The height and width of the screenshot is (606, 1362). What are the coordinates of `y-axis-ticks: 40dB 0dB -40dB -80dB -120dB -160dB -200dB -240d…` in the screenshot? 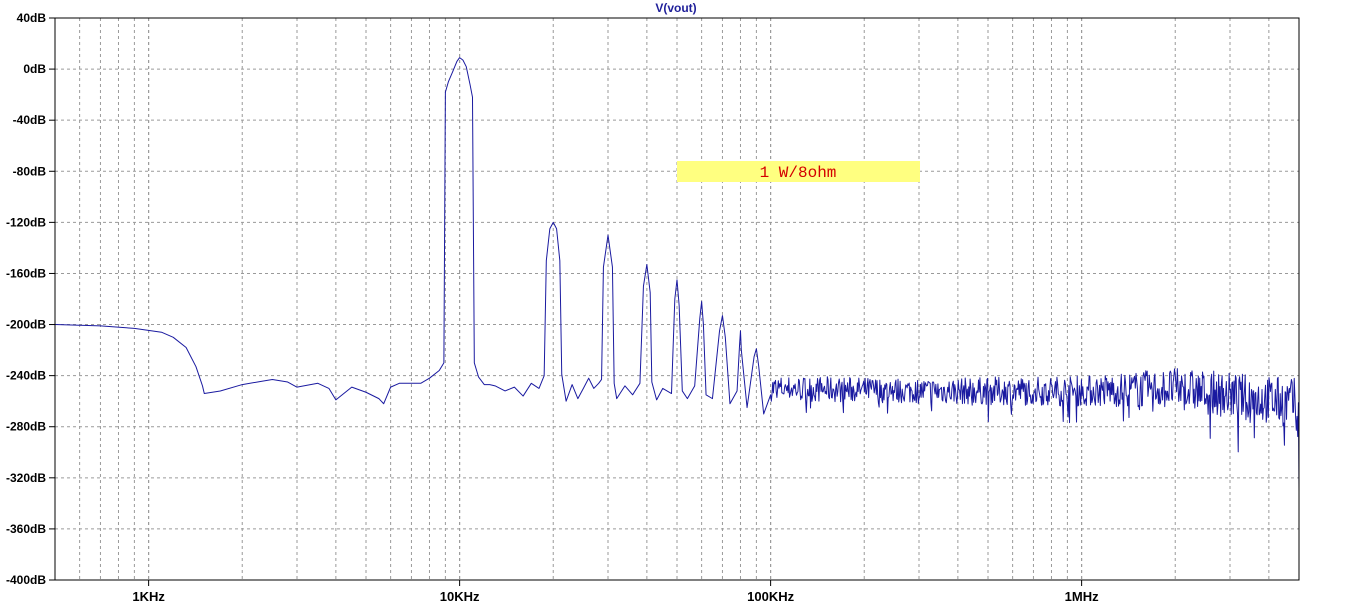 It's located at (30, 299).